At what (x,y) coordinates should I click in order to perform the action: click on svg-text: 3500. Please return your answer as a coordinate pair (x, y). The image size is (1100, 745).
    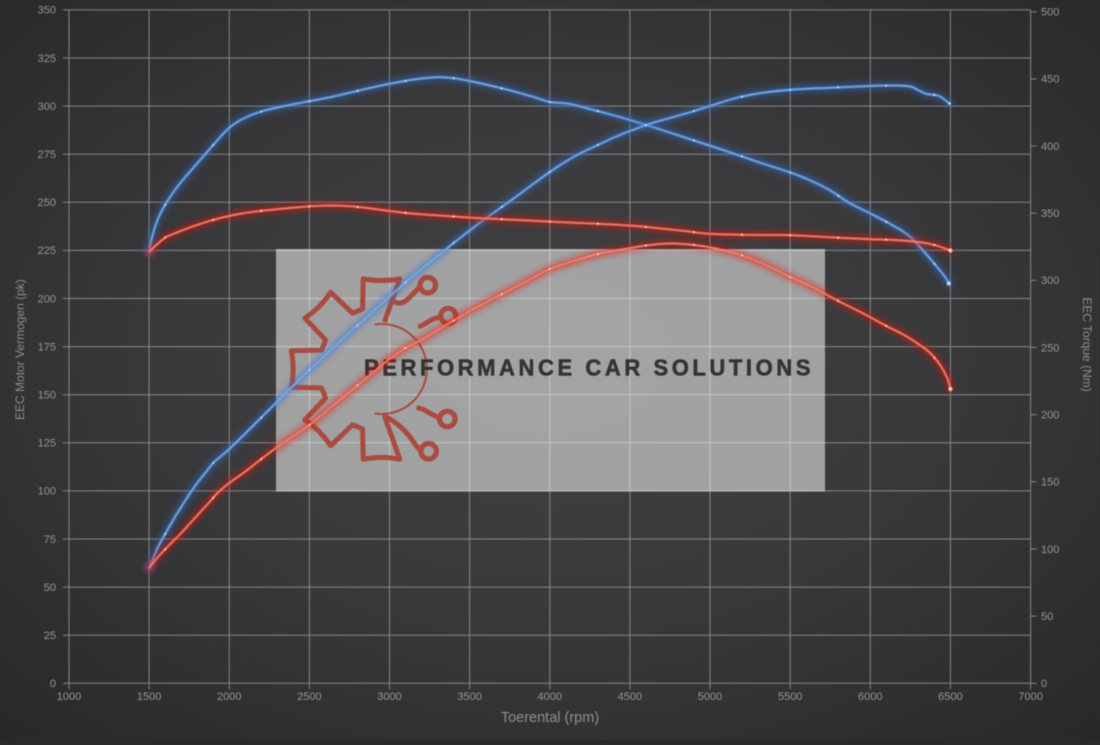
    Looking at the image, I should click on (469, 697).